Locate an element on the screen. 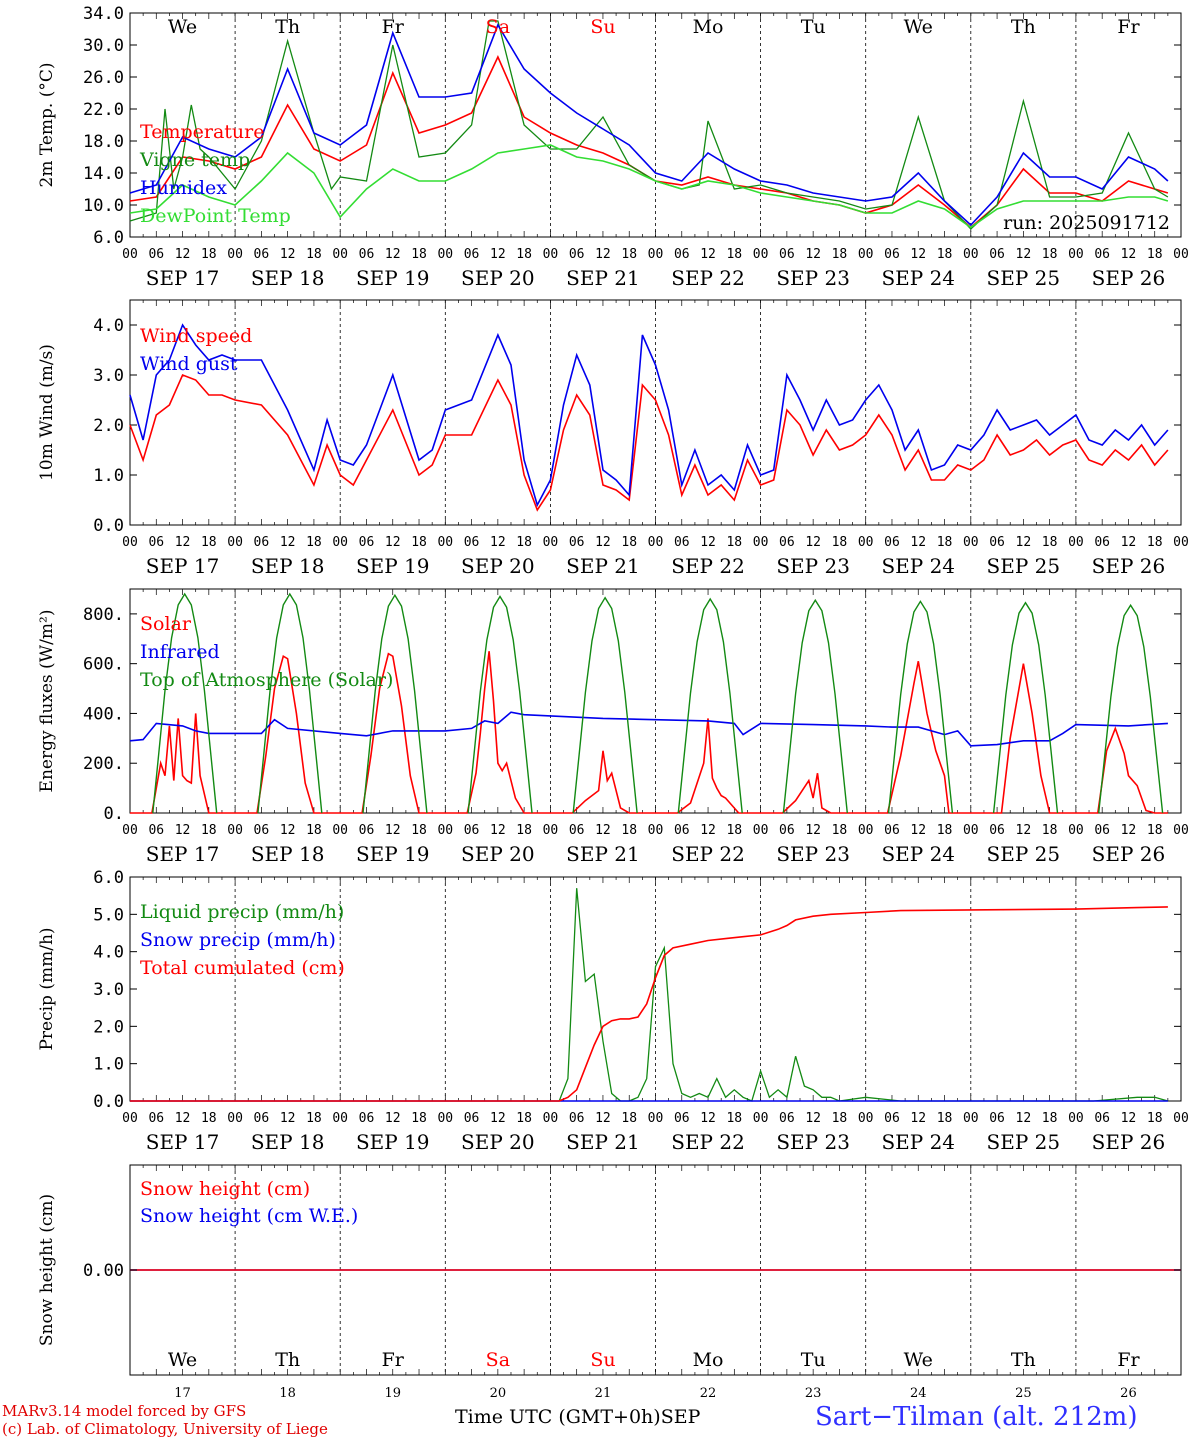  day-label: SEP 22 is located at coordinates (708, 278).